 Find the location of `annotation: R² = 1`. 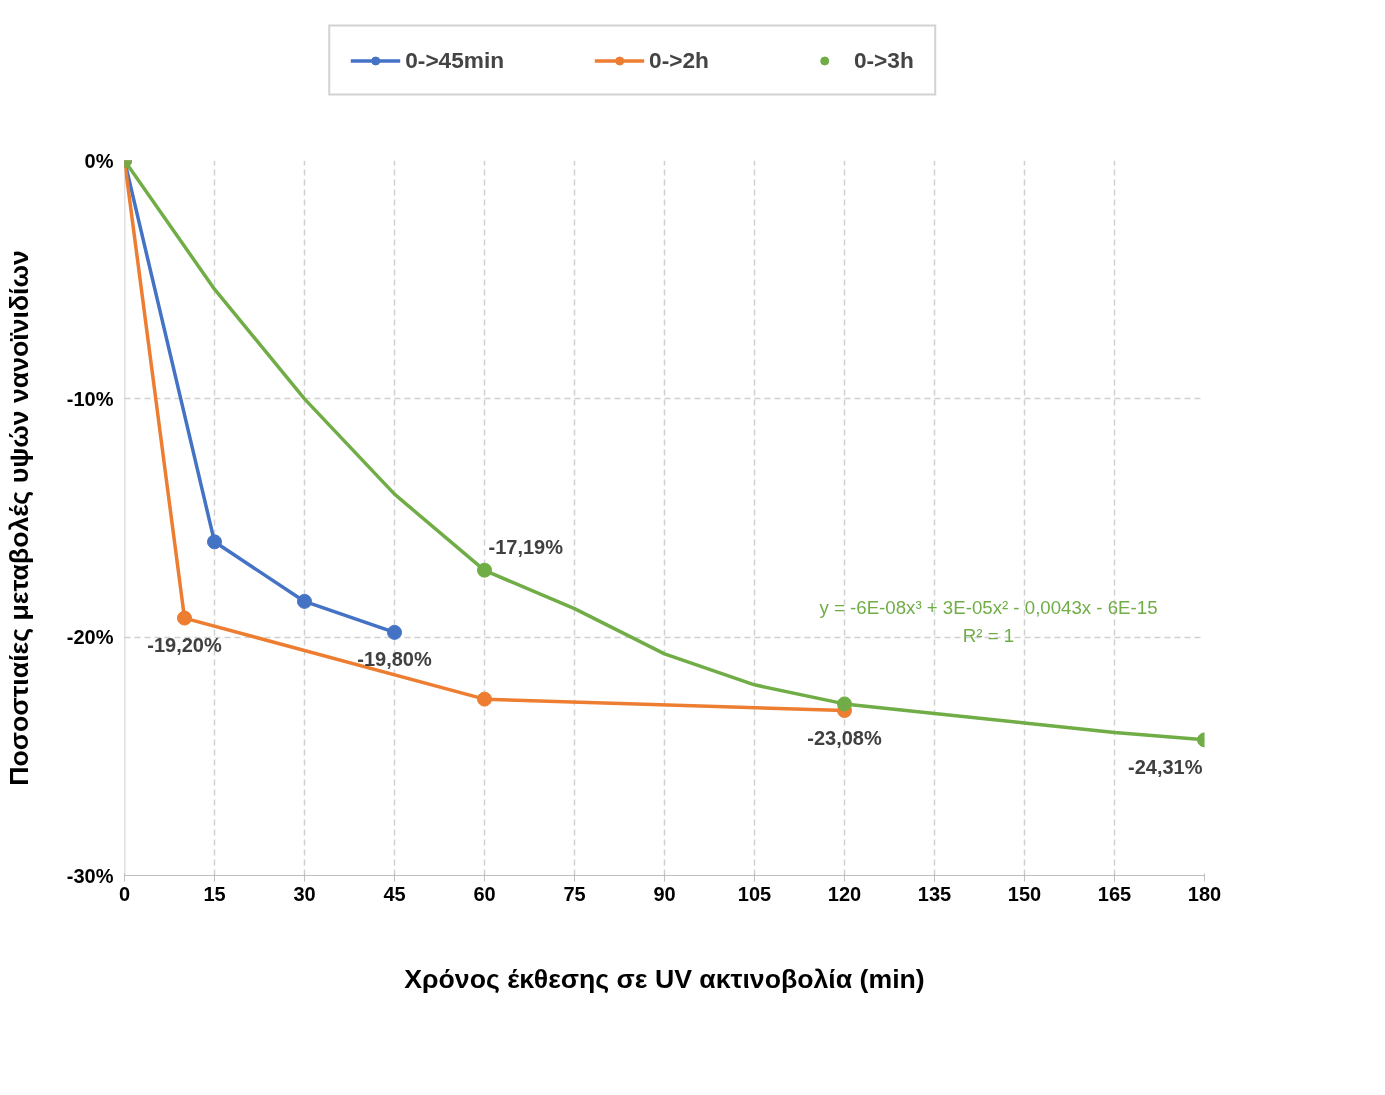

annotation: R² = 1 is located at coordinates (988, 636).